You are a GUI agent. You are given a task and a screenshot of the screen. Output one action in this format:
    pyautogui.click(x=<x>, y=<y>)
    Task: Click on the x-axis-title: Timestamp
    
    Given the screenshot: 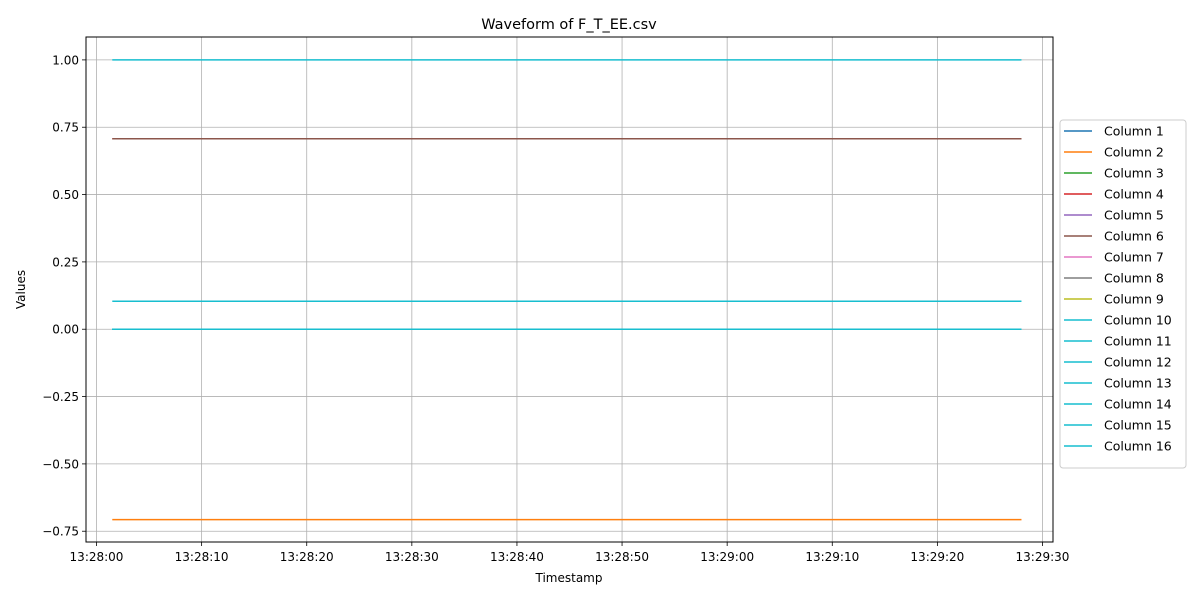 What is the action you would take?
    pyautogui.click(x=569, y=578)
    